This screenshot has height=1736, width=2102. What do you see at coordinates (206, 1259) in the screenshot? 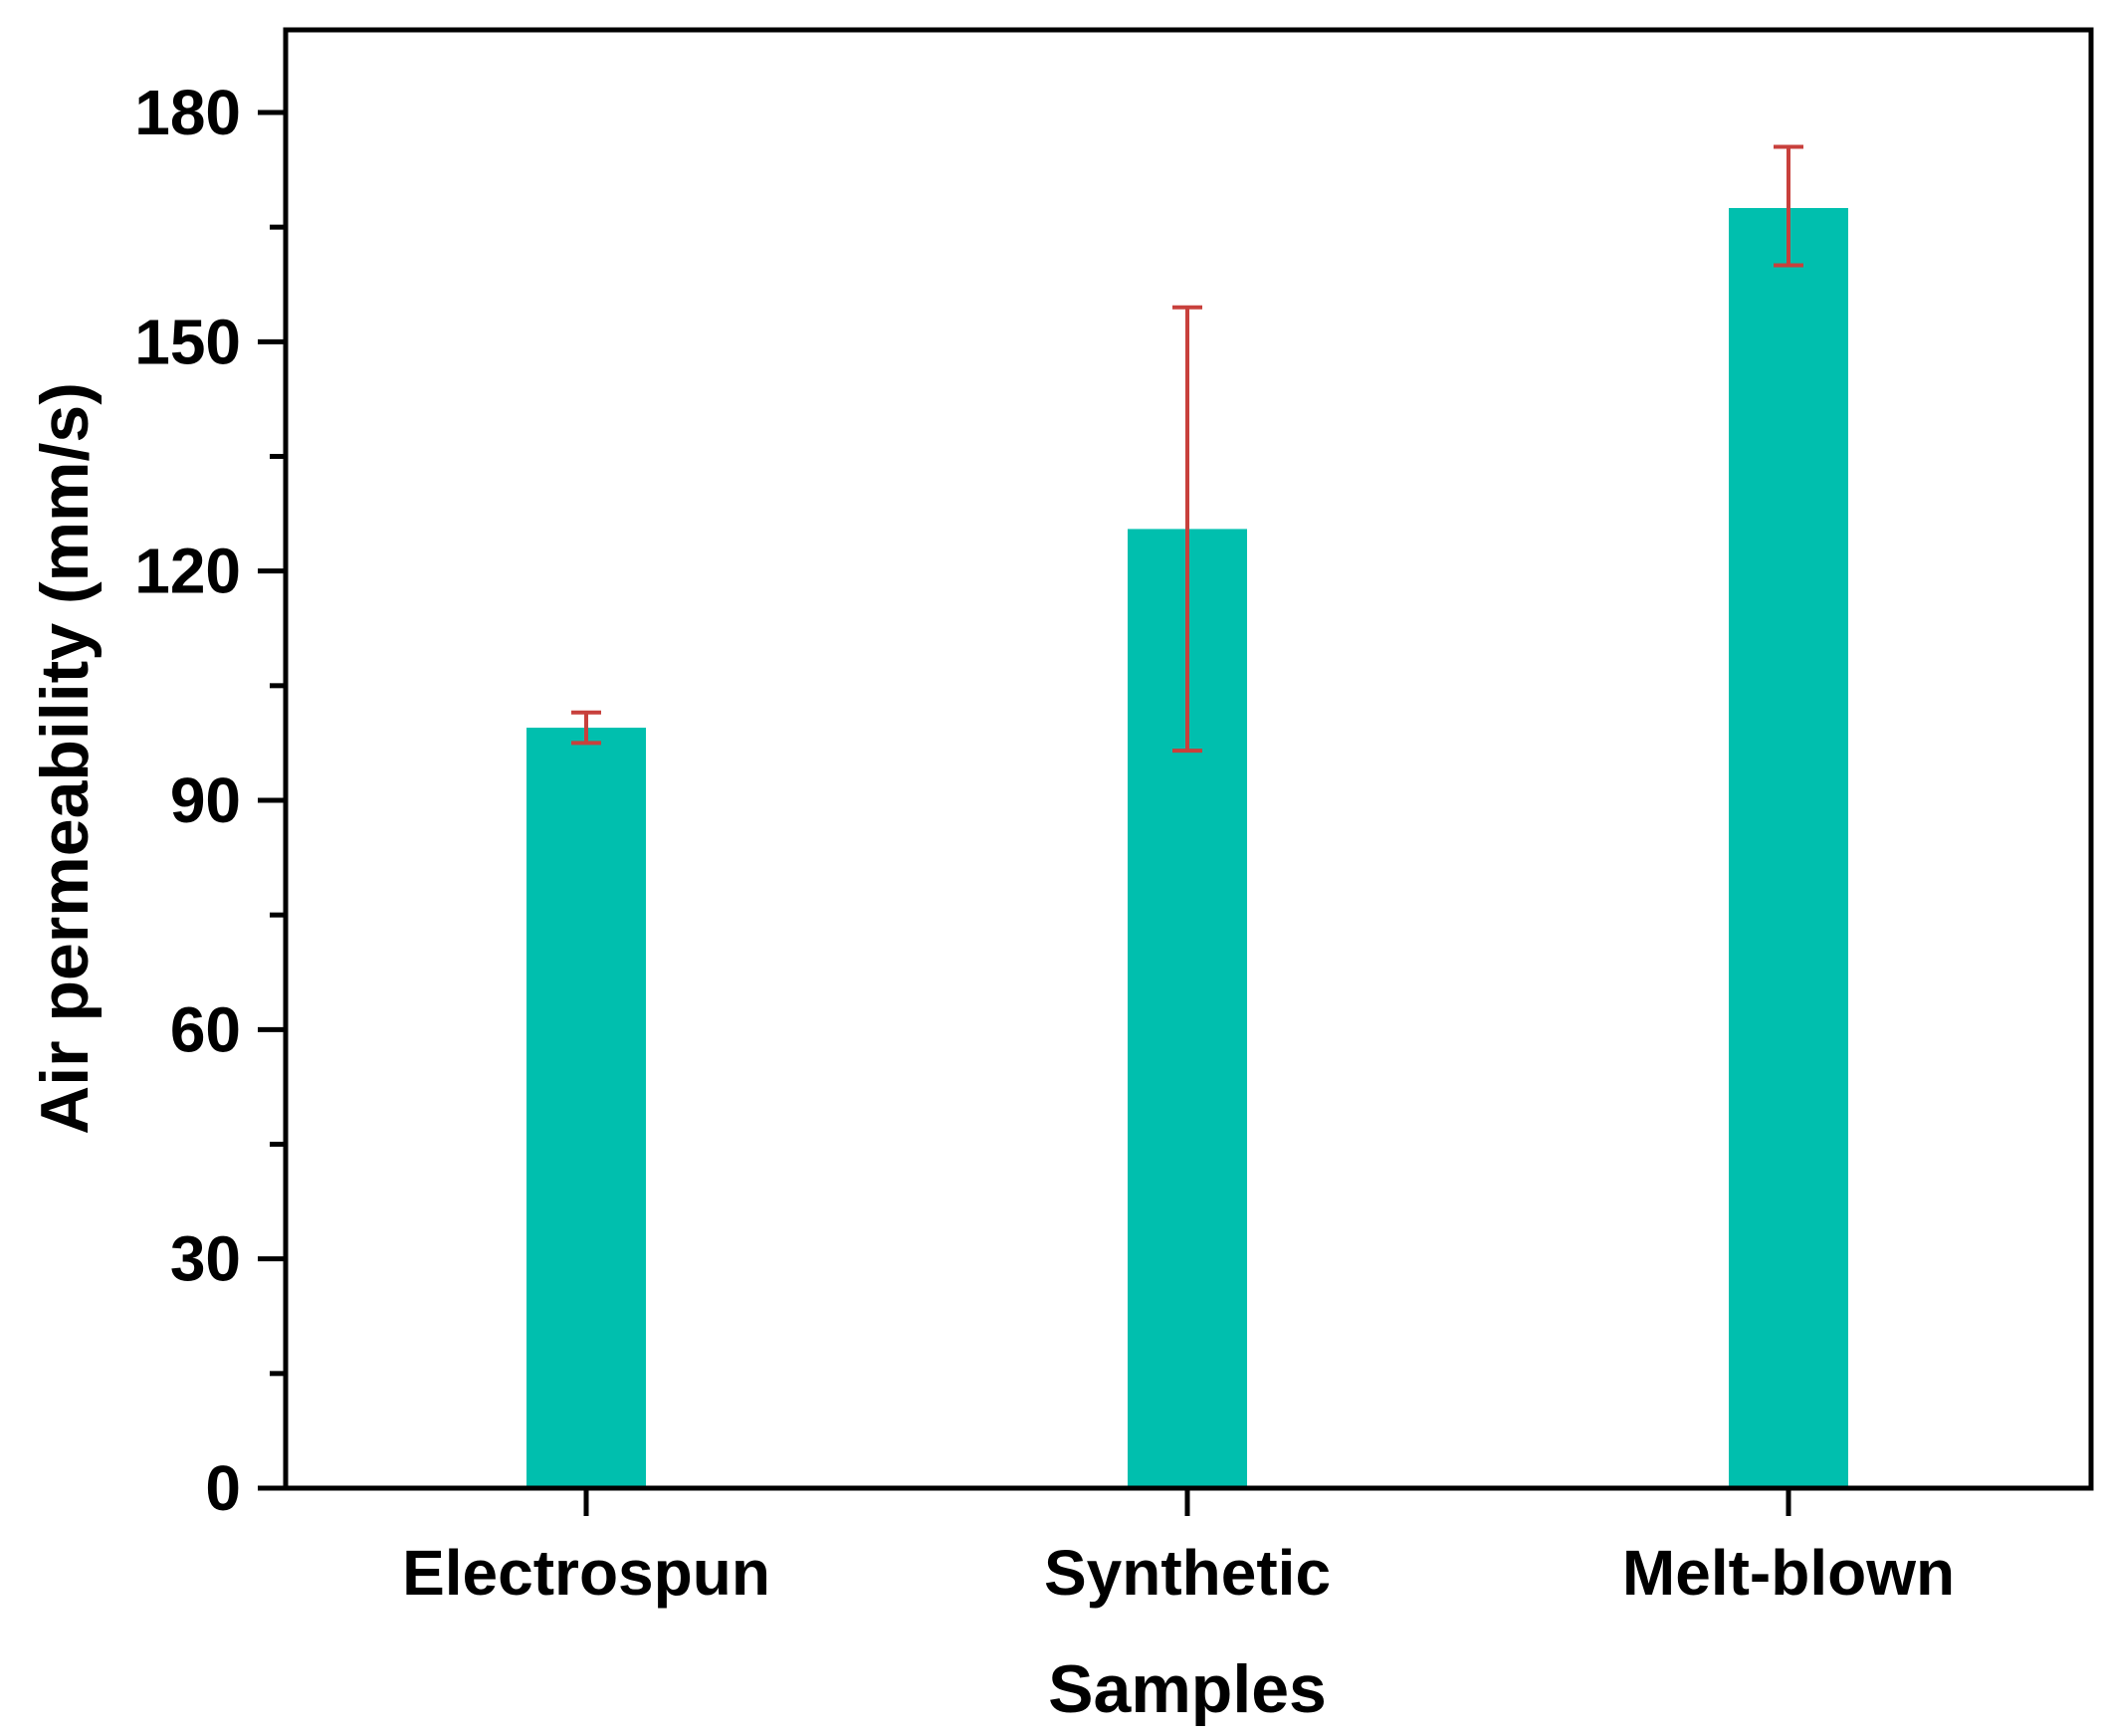
I see `y-tick-label-30: 30` at bounding box center [206, 1259].